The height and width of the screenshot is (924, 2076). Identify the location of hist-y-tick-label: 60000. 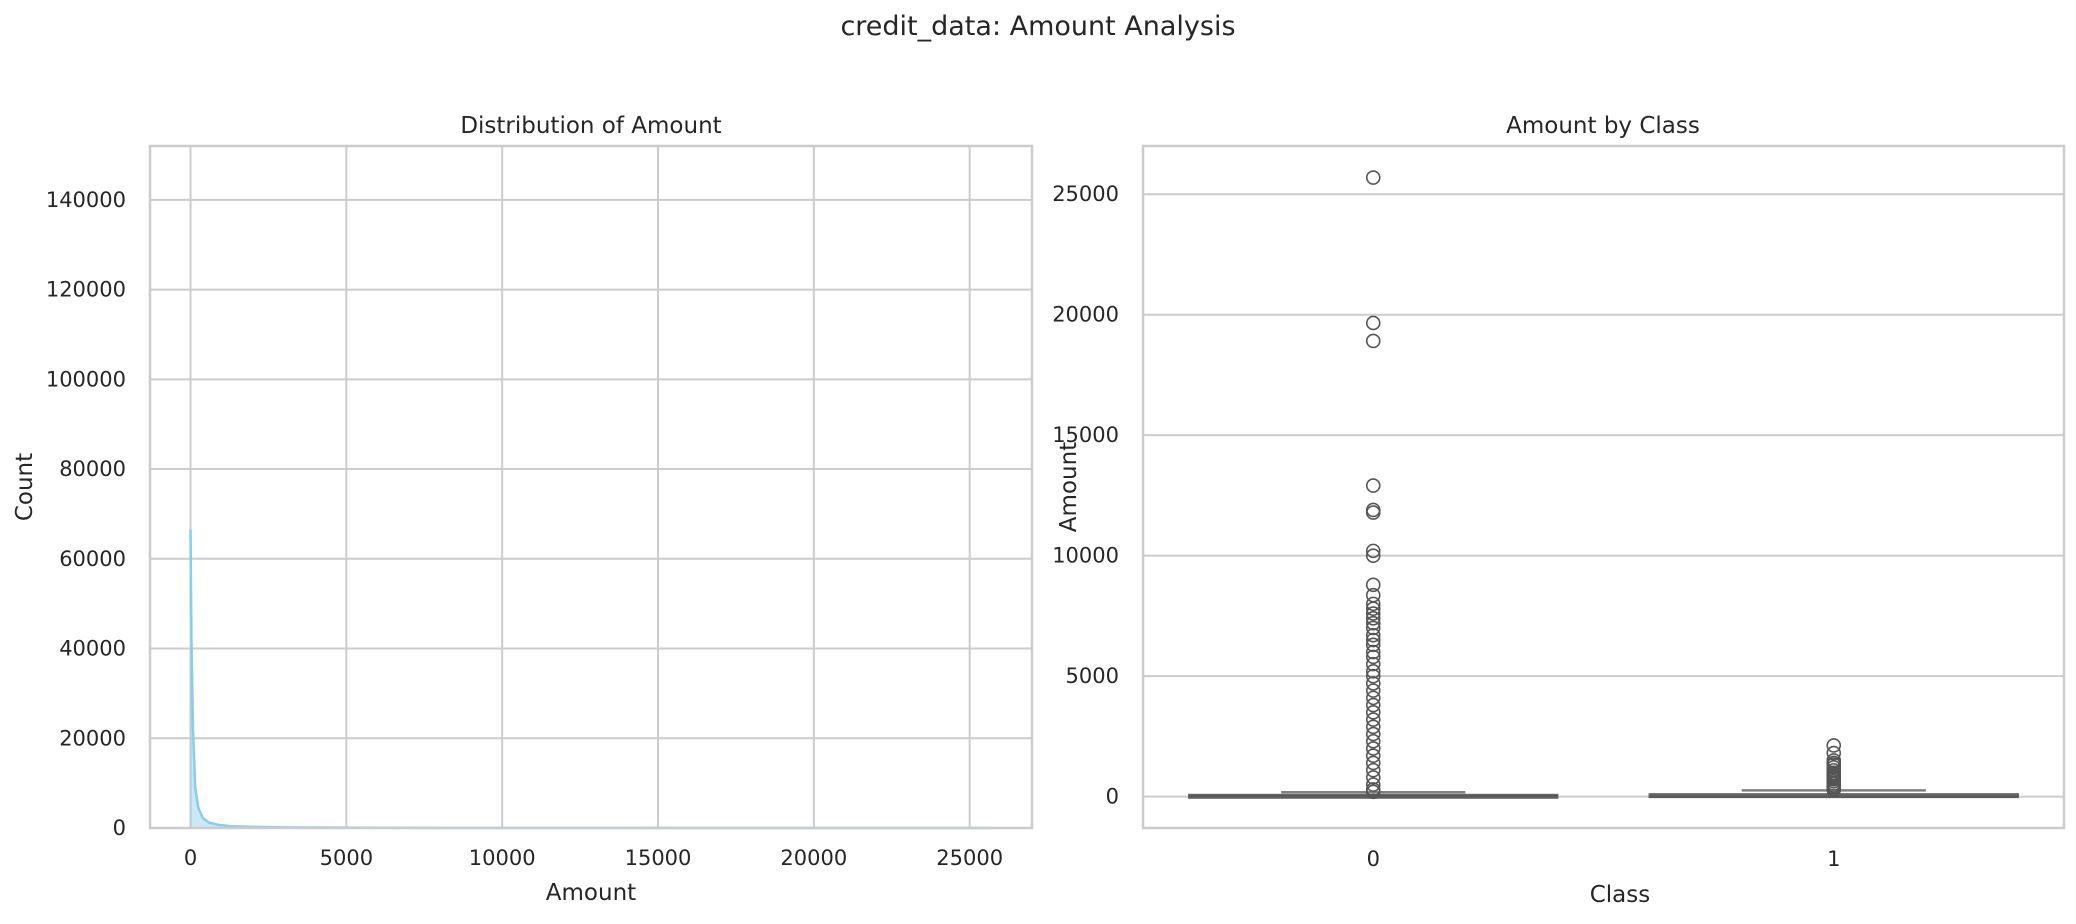
(92, 559).